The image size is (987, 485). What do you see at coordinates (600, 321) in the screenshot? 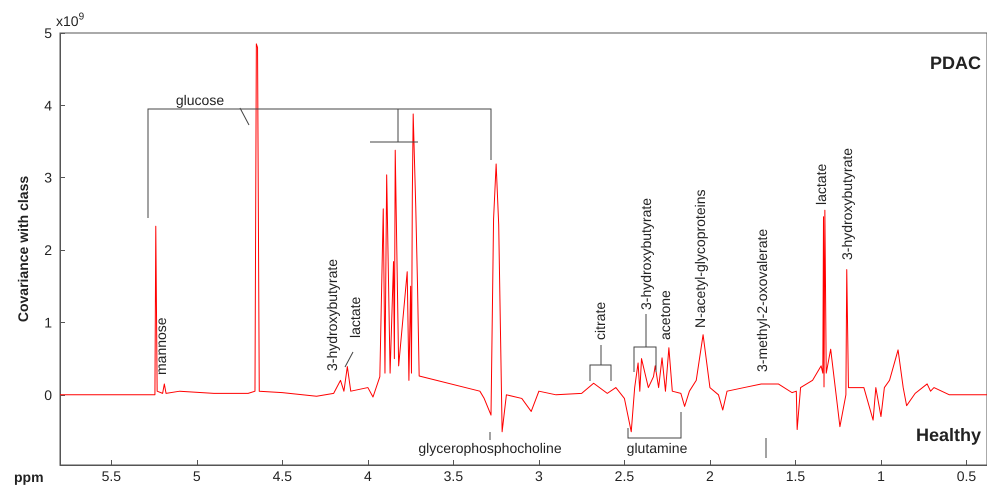
I see `annotation: citrate` at bounding box center [600, 321].